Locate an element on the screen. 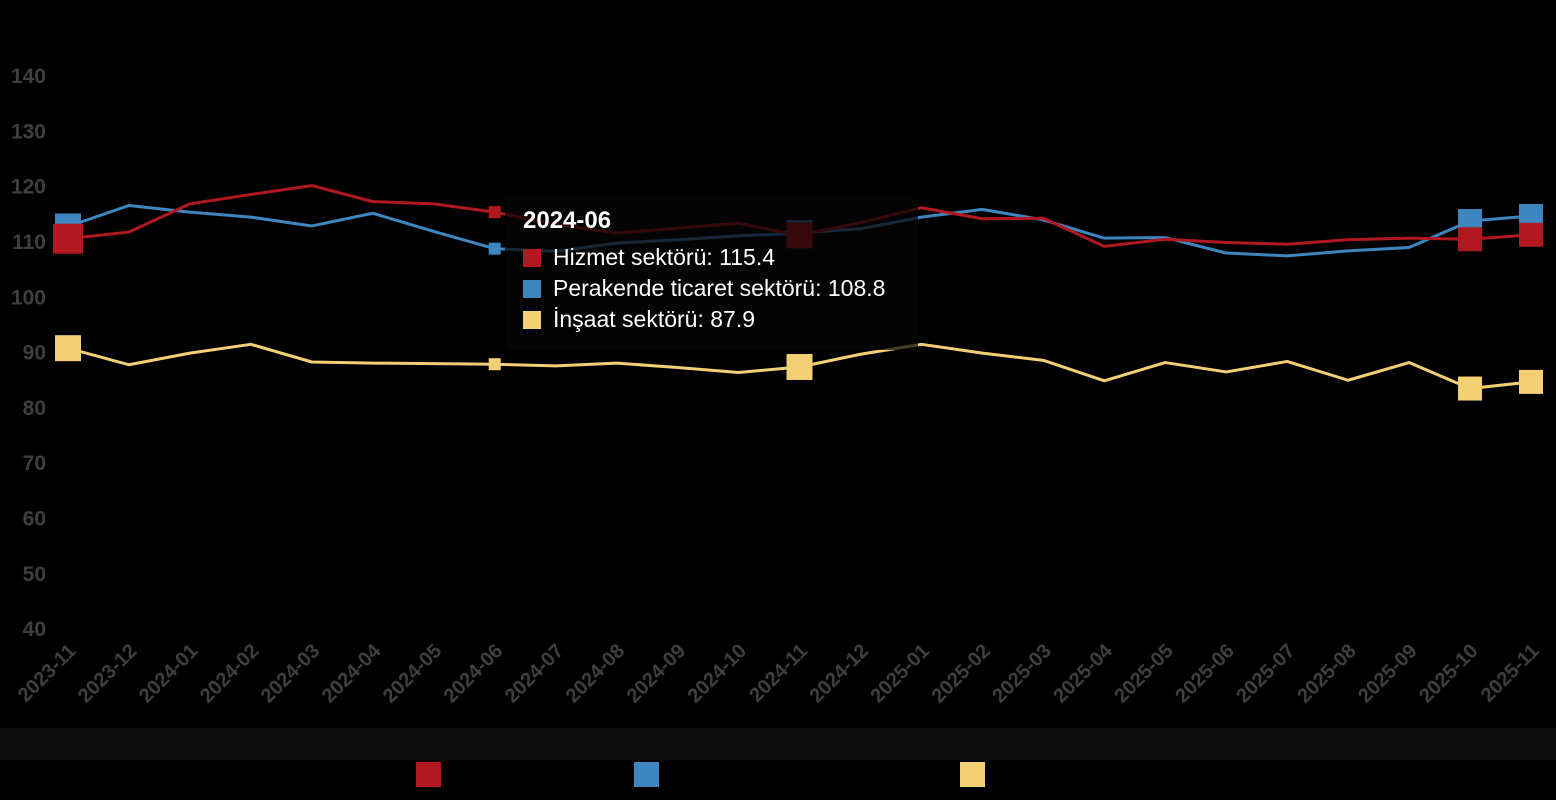 The image size is (1556, 800). y-axis-label: 120 is located at coordinates (28, 187).